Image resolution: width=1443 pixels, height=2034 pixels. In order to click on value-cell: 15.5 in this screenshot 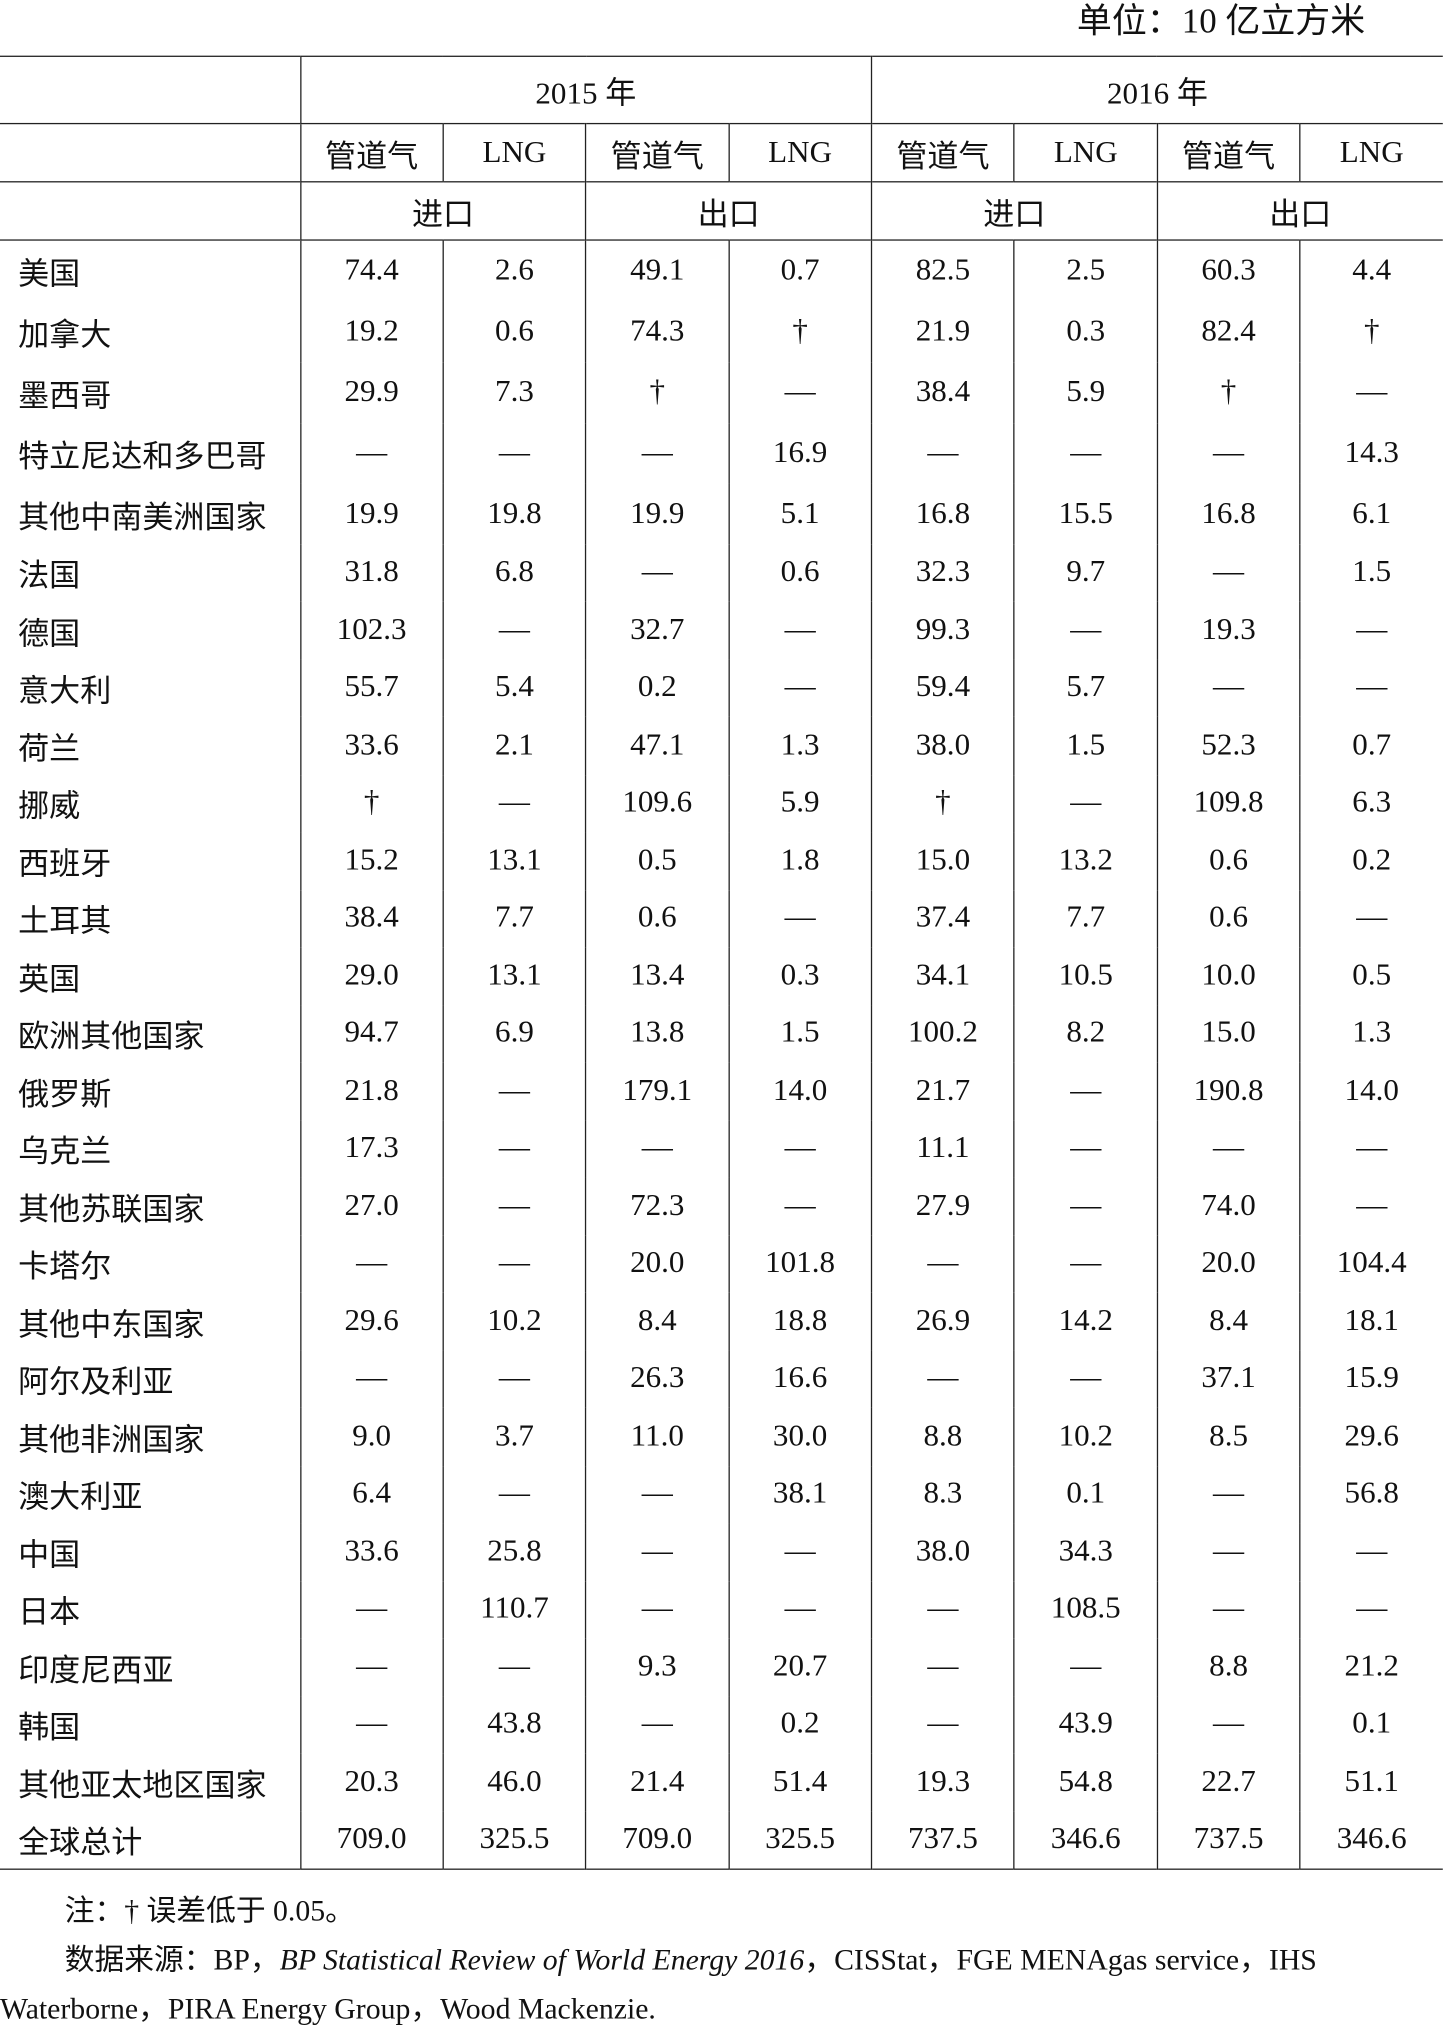, I will do `click(1085, 514)`.